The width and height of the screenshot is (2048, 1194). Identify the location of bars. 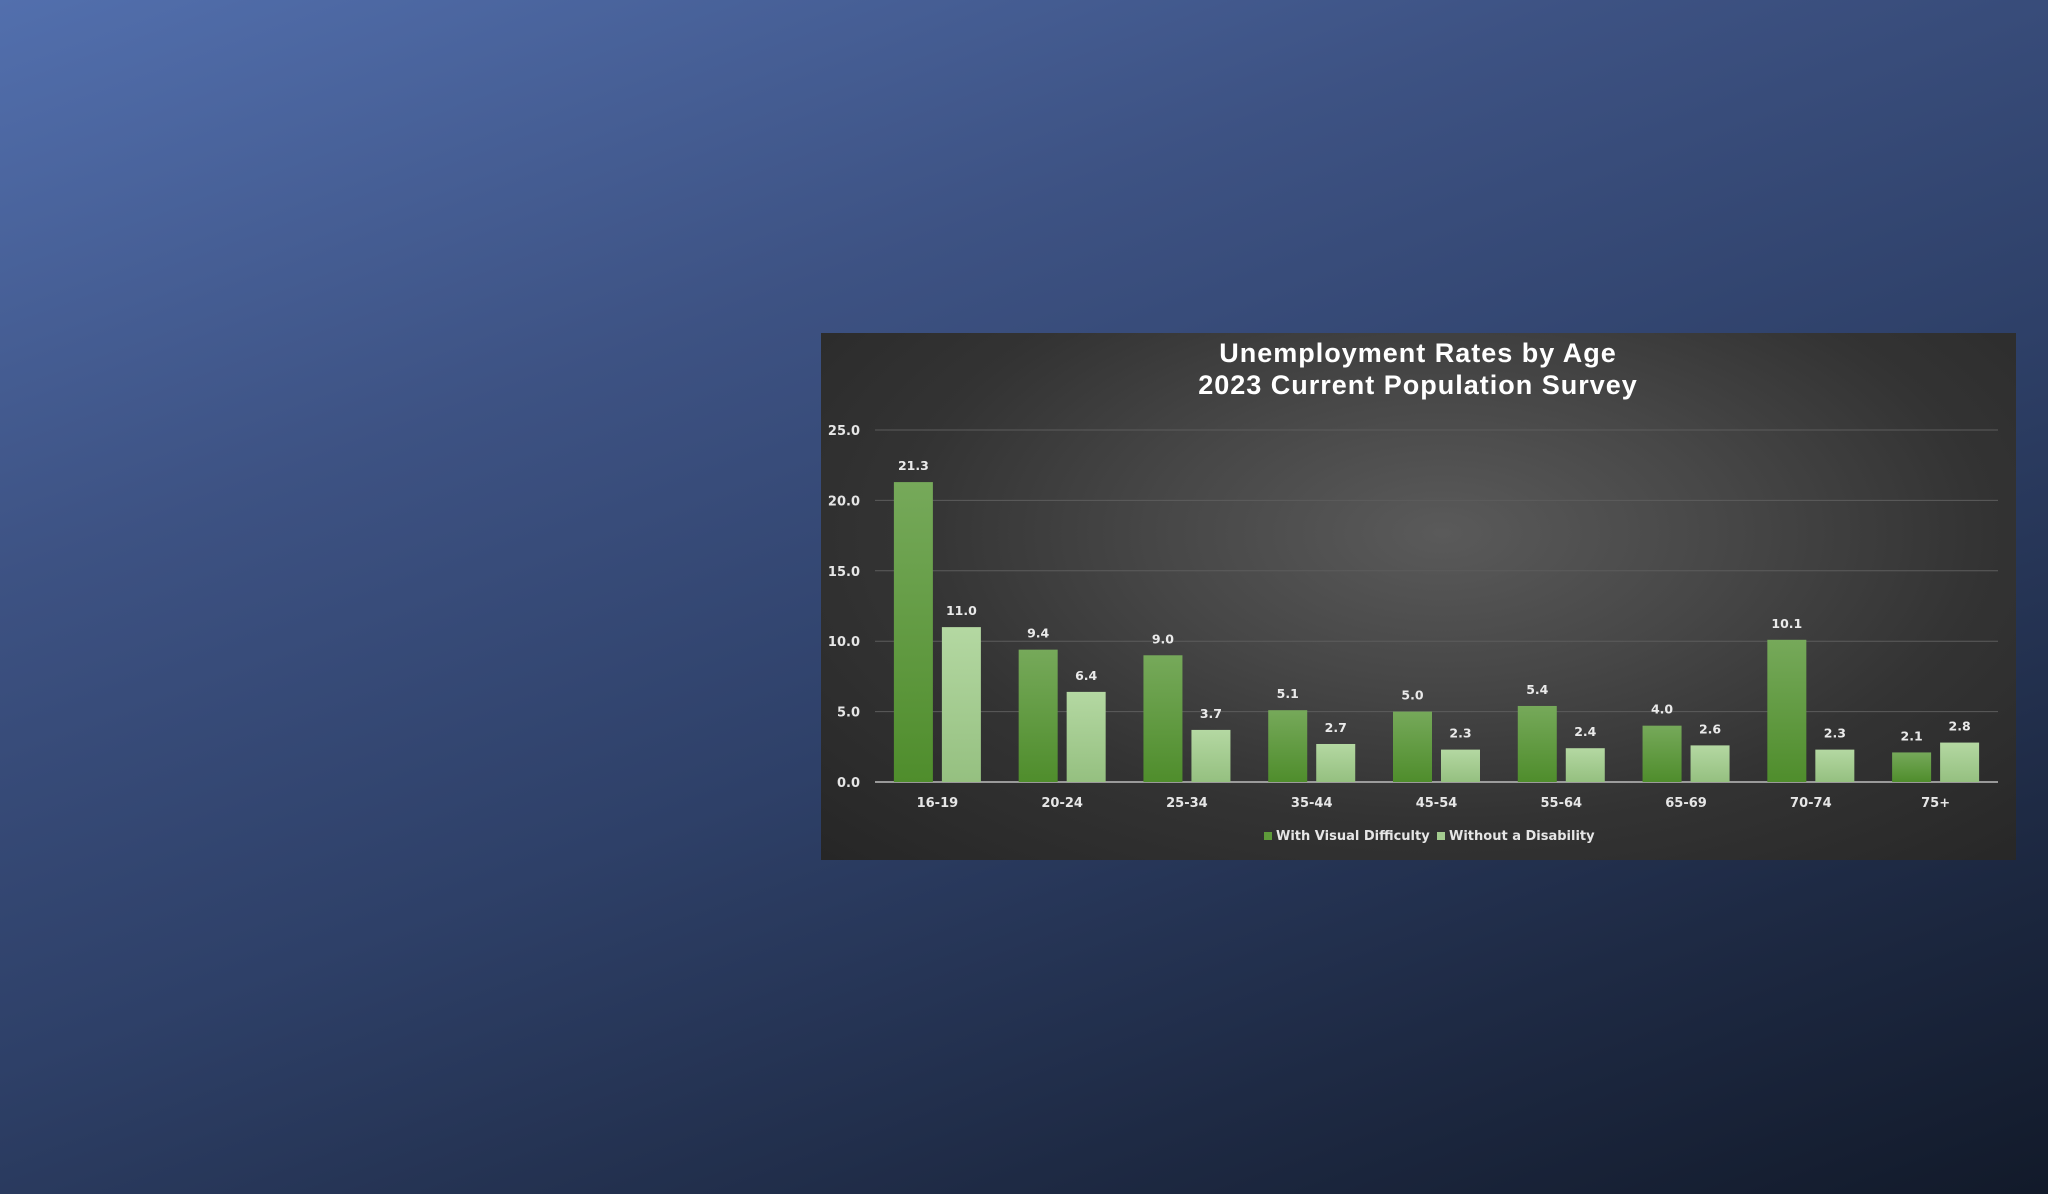
(1436, 632).